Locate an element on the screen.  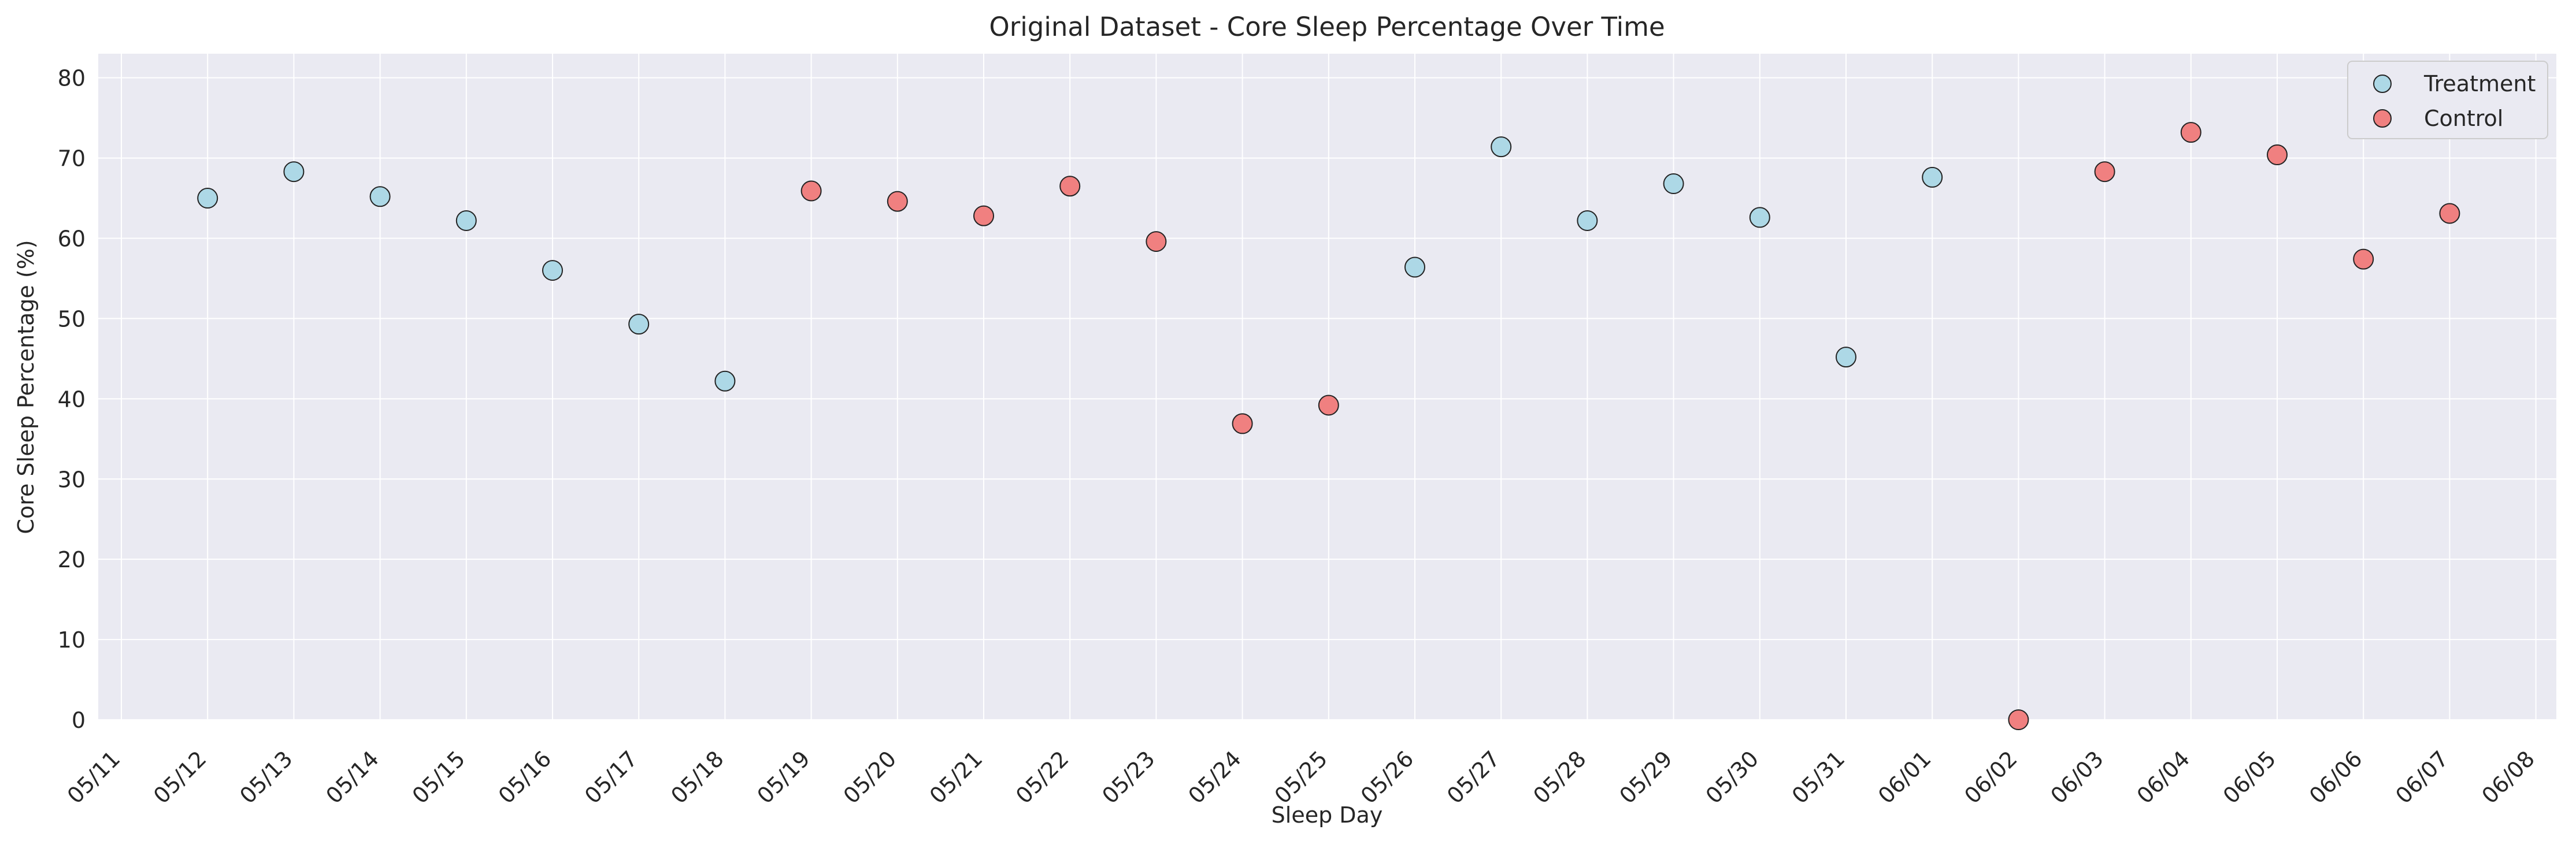
y-axis-ticks: 0 10 20 30 40 50 60 70 80 is located at coordinates (72, 399).